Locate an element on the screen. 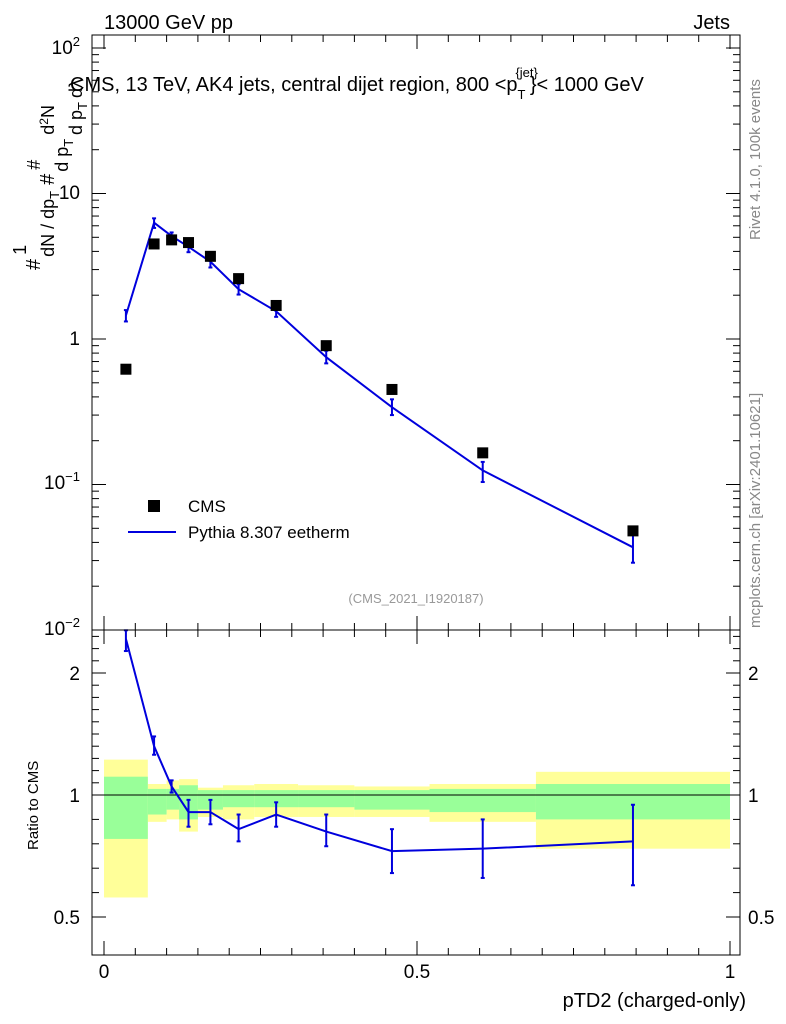  rivet-version-label: Rivet 4.1.0, 100k events is located at coordinates (755, 159).